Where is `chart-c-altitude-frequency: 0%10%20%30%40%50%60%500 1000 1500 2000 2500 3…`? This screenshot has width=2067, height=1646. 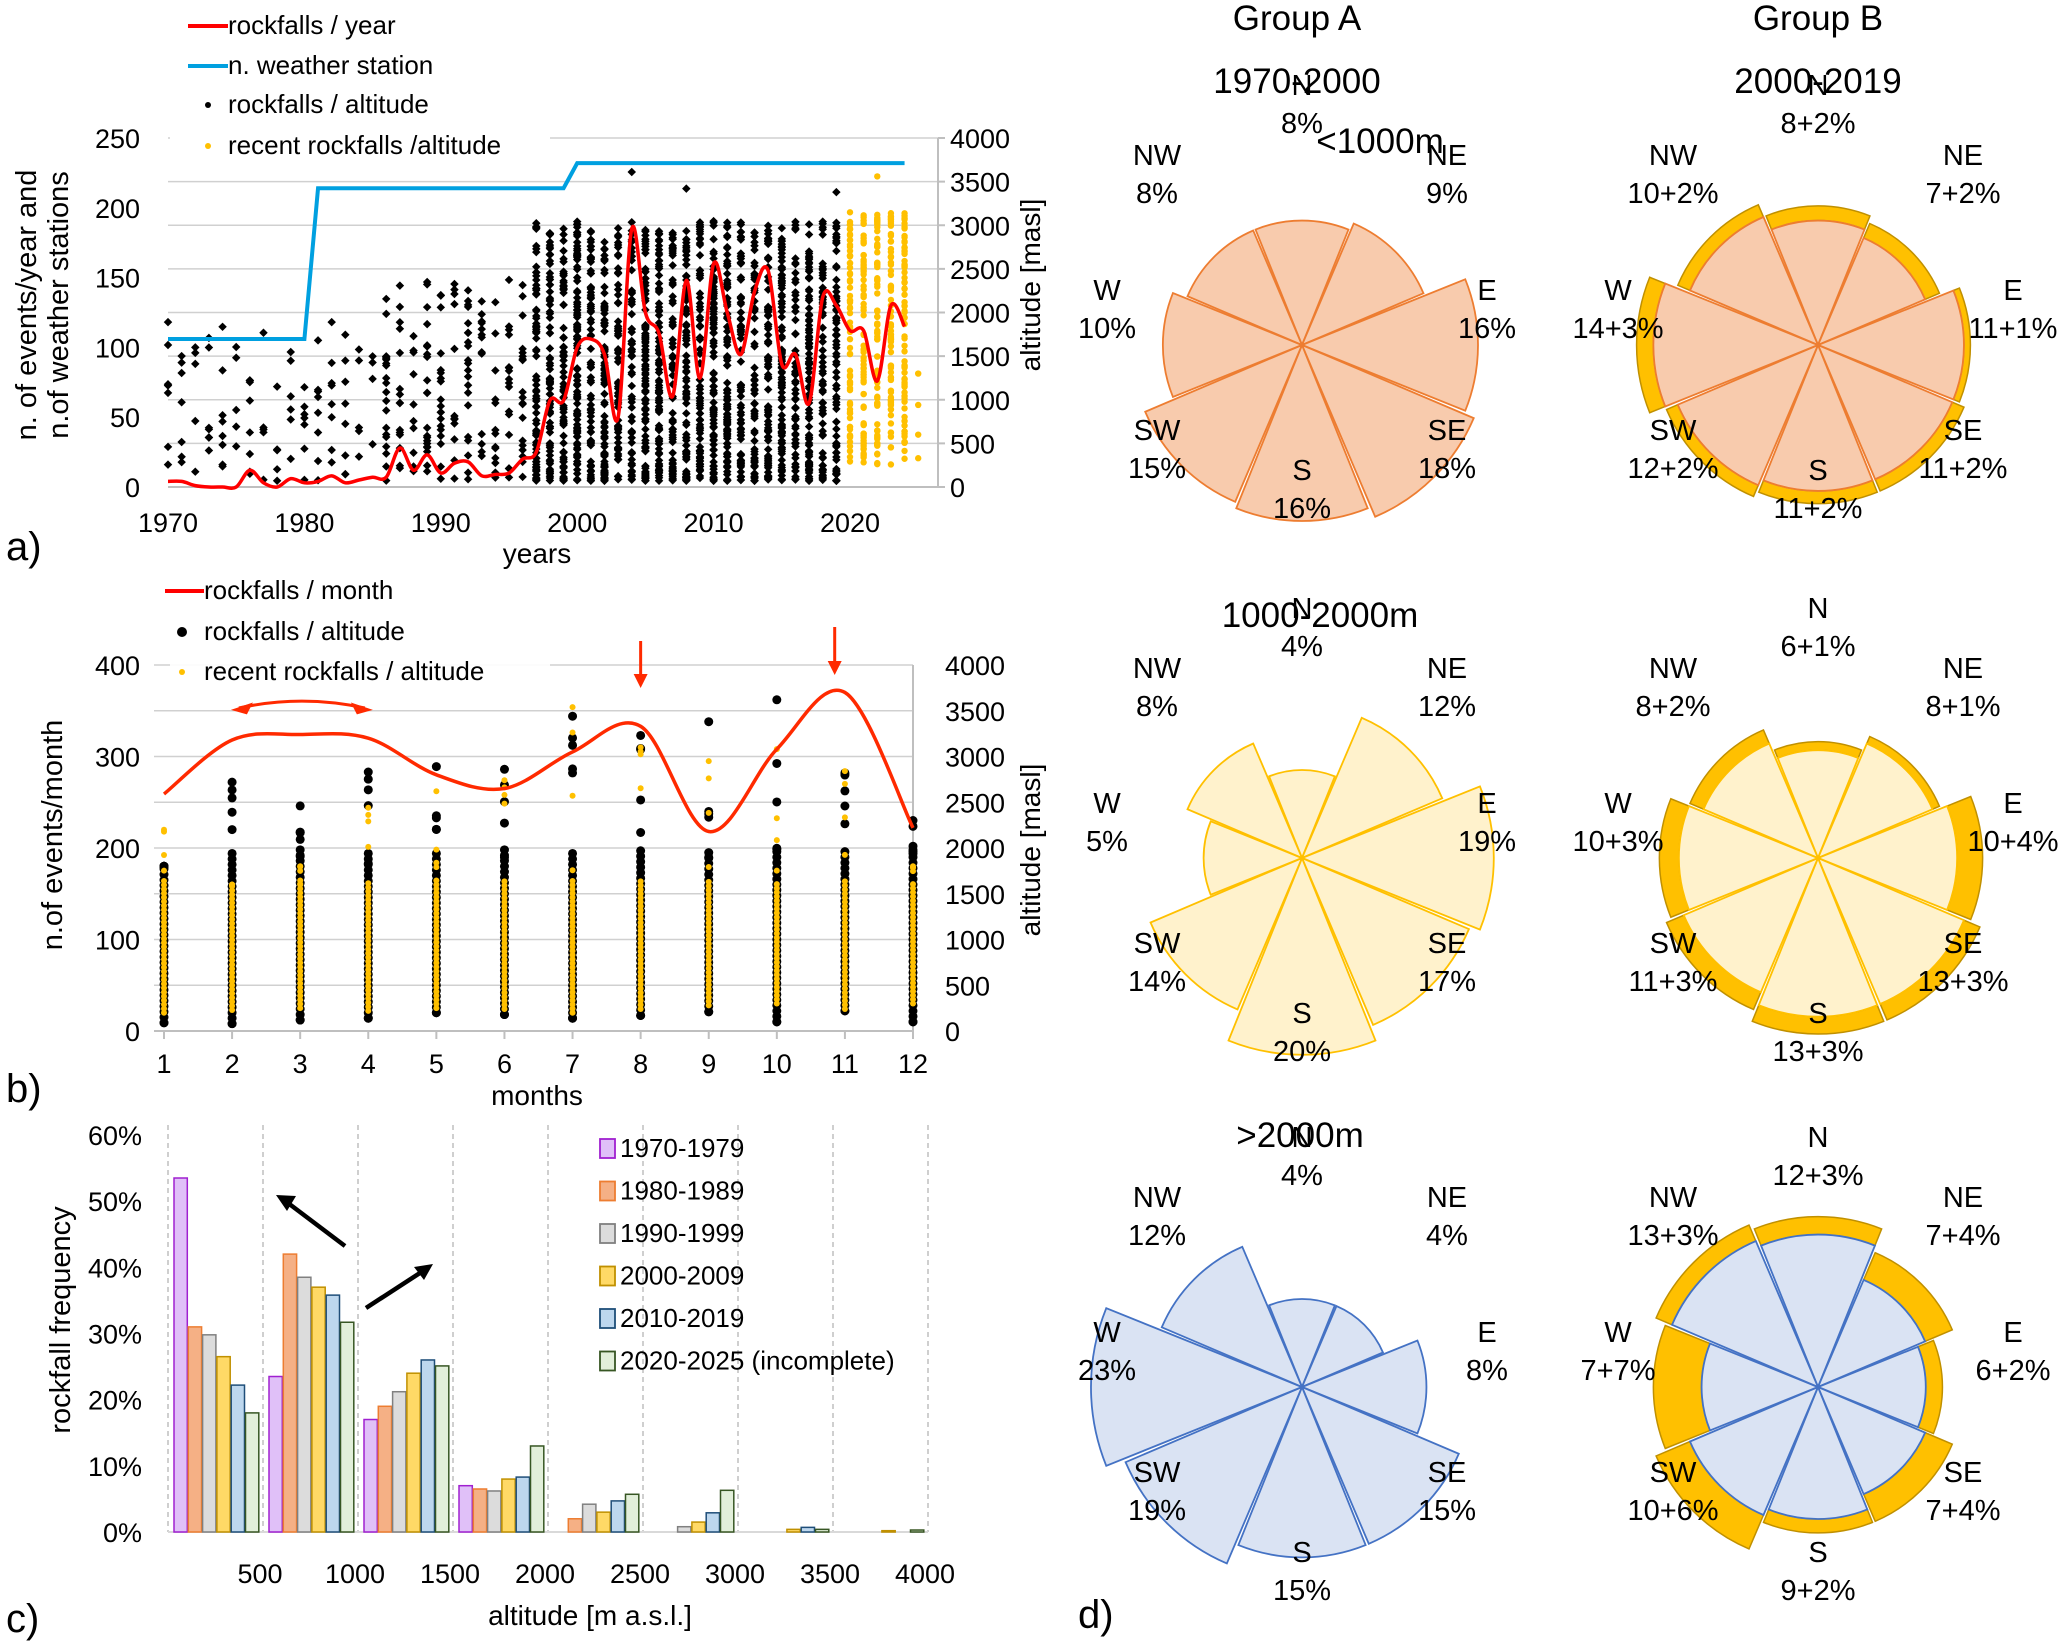 chart-c-altitude-frequency: 0%10%20%30%40%50%60%500 1000 1500 2000 2500 3… is located at coordinates (500, 1376).